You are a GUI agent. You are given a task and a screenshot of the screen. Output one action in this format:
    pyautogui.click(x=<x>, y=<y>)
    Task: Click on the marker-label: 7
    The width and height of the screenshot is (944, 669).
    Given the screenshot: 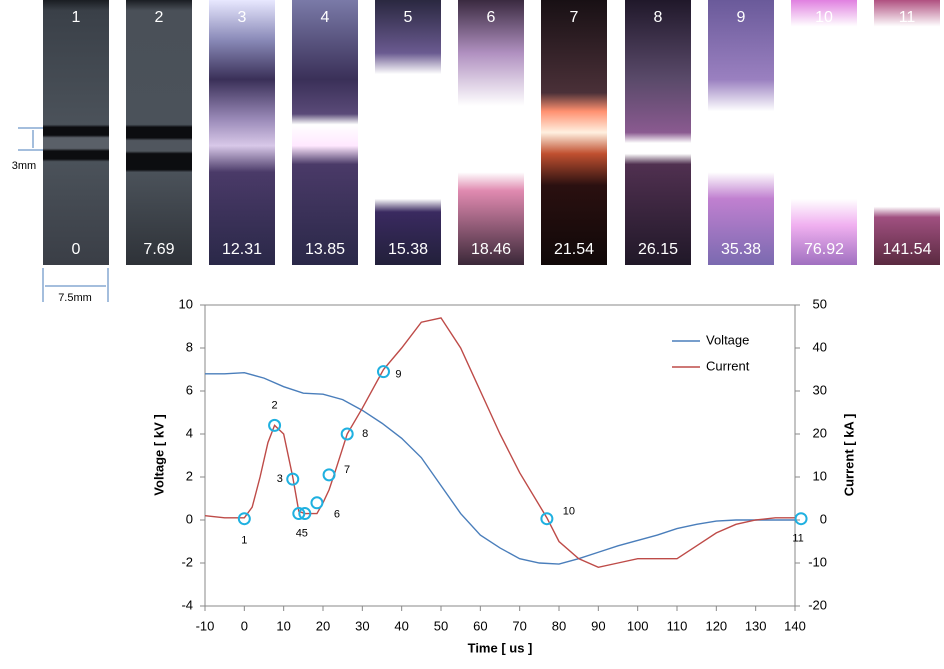 What is the action you would take?
    pyautogui.click(x=347, y=470)
    